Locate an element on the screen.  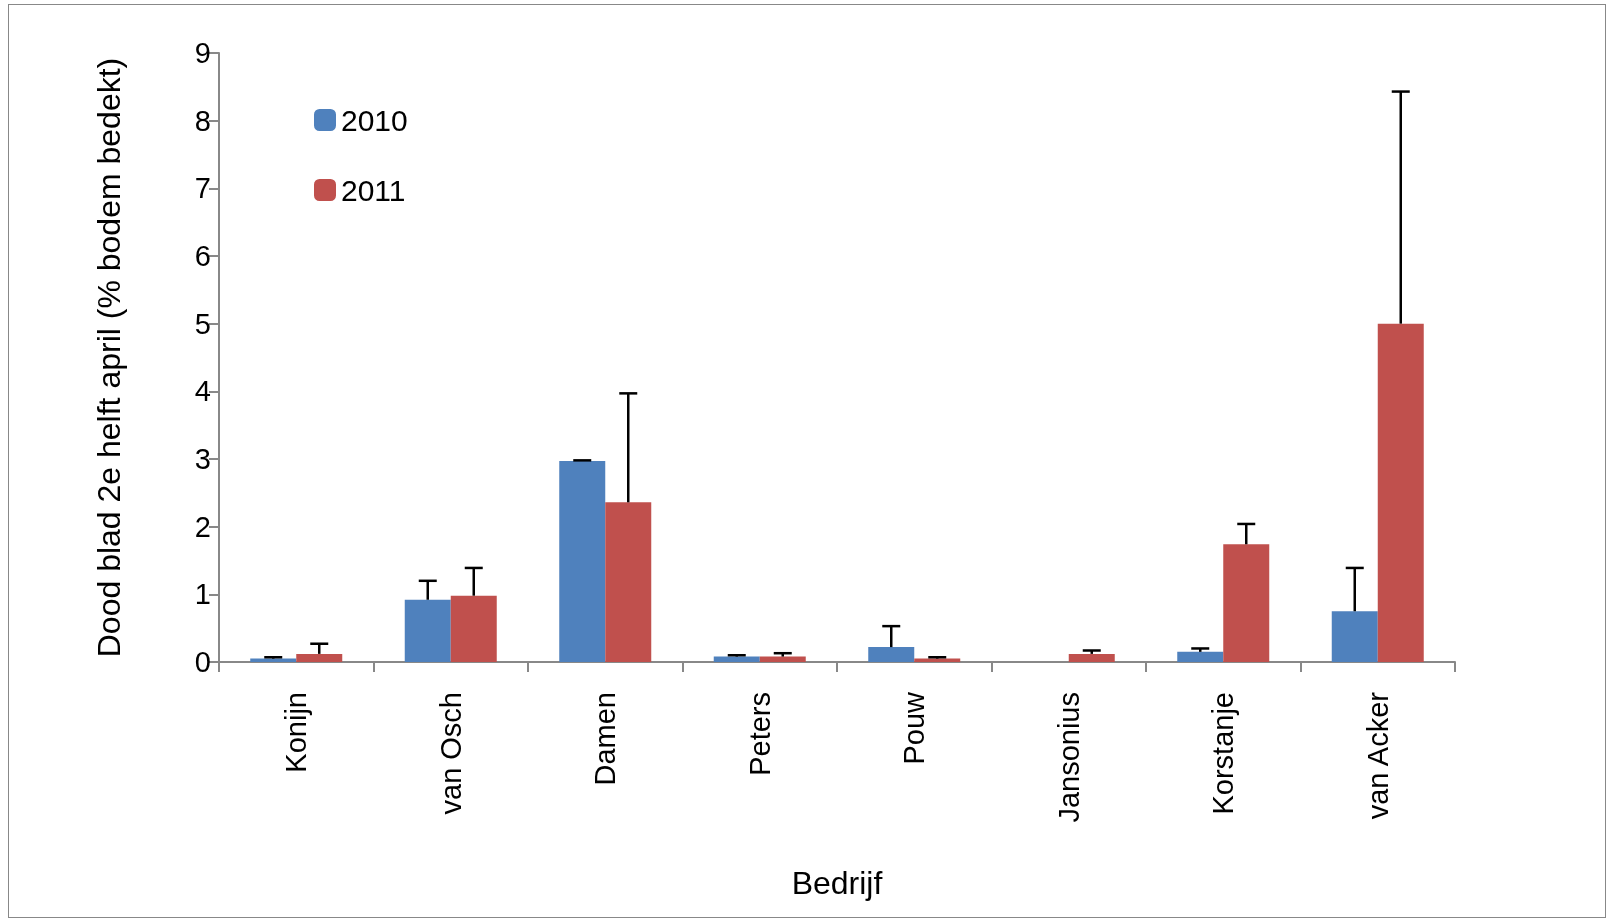
y-tick-label: 3 is located at coordinates (202, 459).